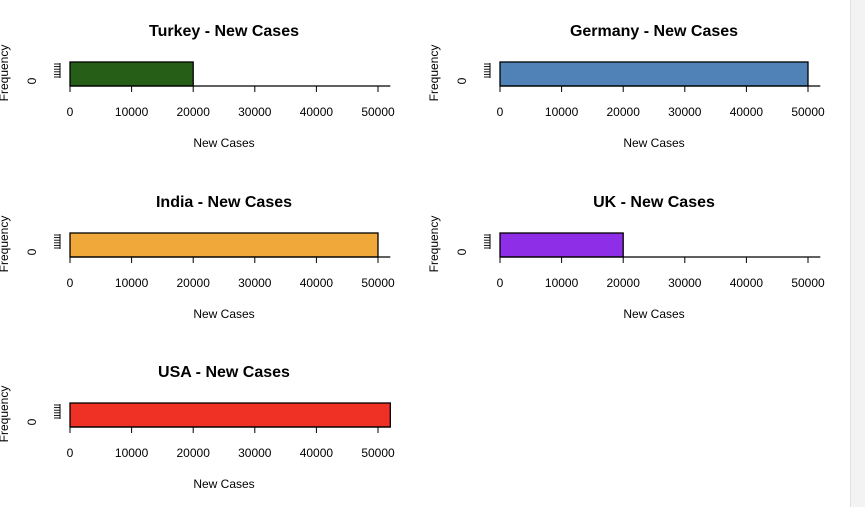  Describe the element at coordinates (224, 372) in the screenshot. I see `chart-title: USA - New Cases` at that location.